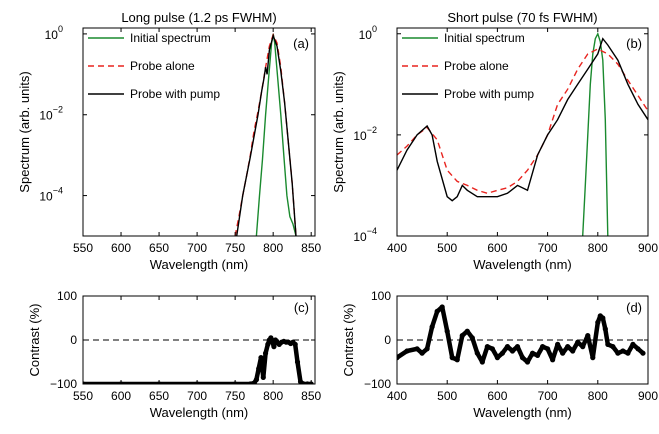  What do you see at coordinates (634, 43) in the screenshot?
I see `panel-label: (b)` at bounding box center [634, 43].